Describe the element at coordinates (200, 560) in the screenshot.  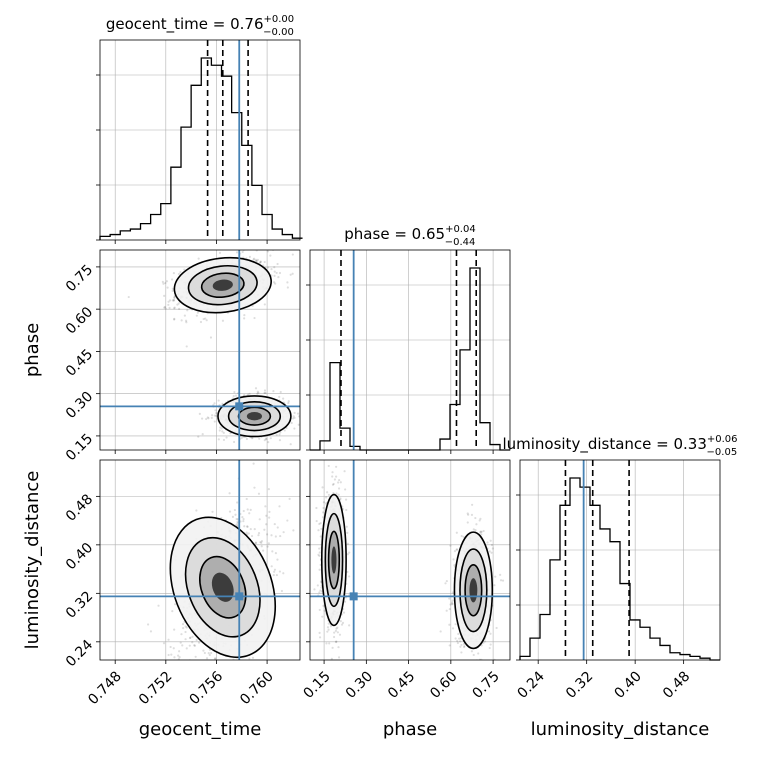
I see `grid` at that location.